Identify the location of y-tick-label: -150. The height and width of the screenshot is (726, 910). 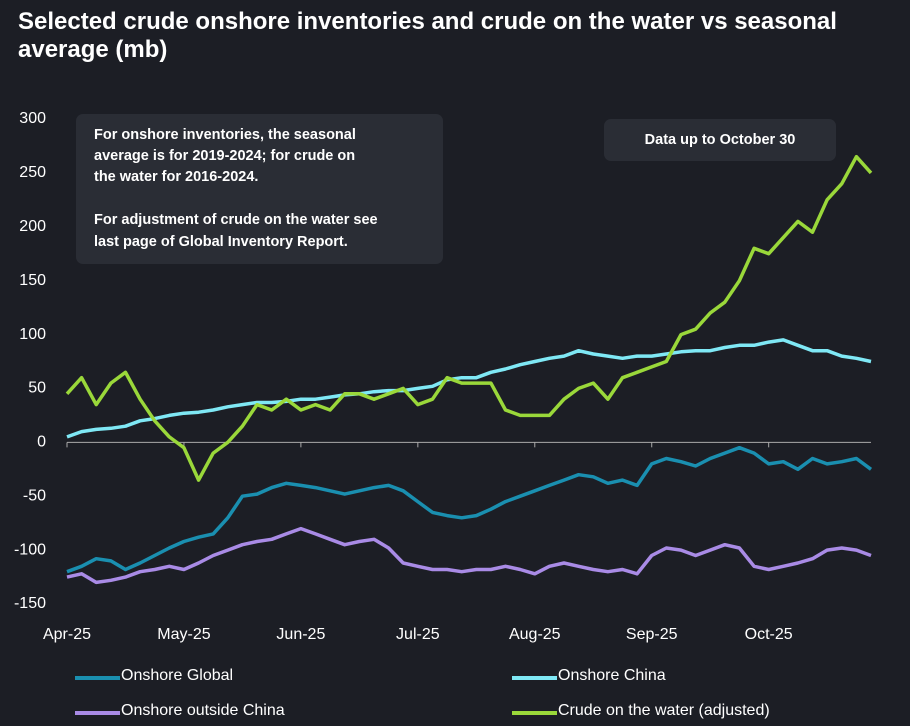
(30, 603).